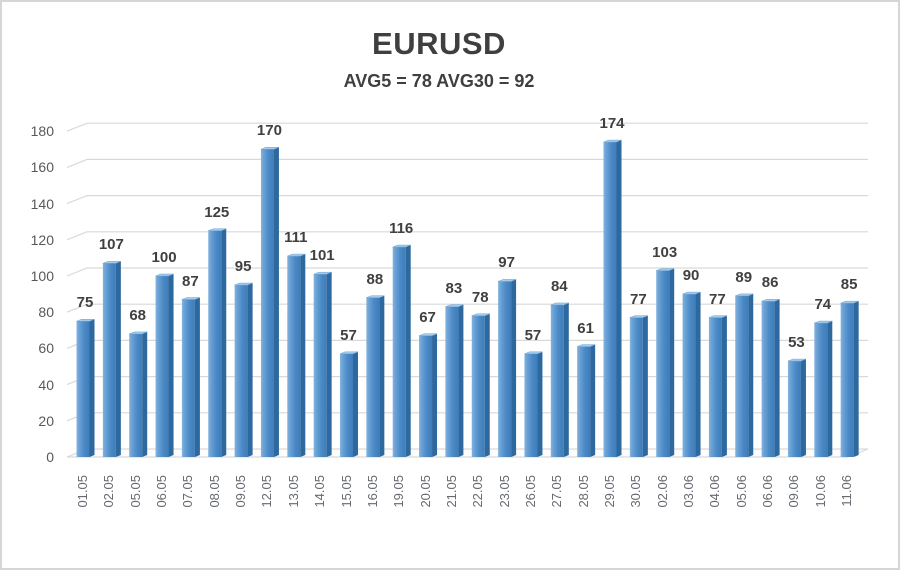  What do you see at coordinates (243, 267) in the screenshot?
I see `bar-value-label: 95` at bounding box center [243, 267].